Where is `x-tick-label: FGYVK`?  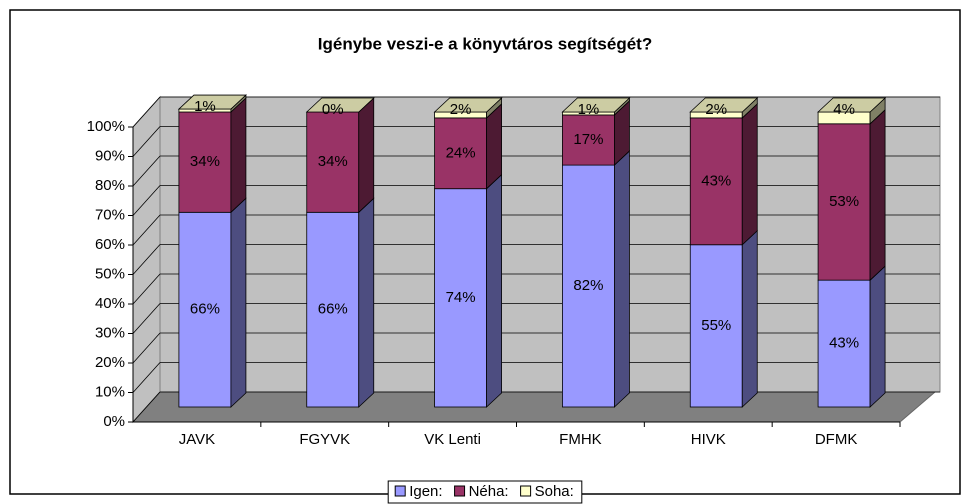 x-tick-label: FGYVK is located at coordinates (324, 439).